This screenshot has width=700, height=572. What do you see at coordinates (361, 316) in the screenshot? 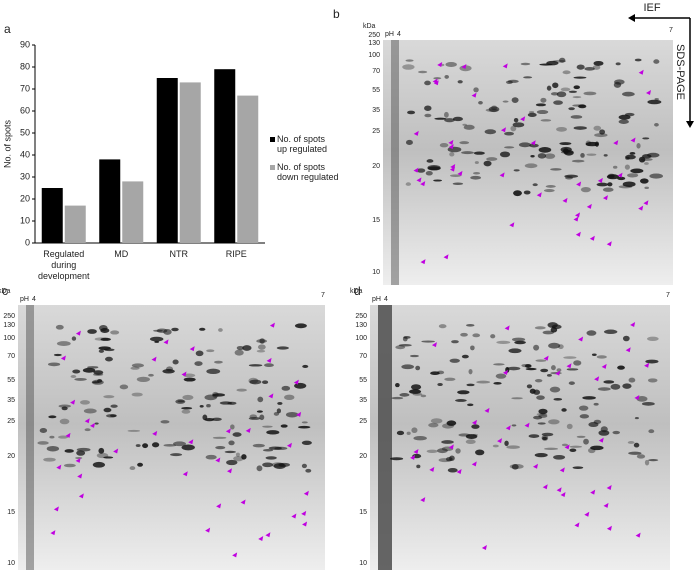
I see `kda-marker: 250` at bounding box center [361, 316].